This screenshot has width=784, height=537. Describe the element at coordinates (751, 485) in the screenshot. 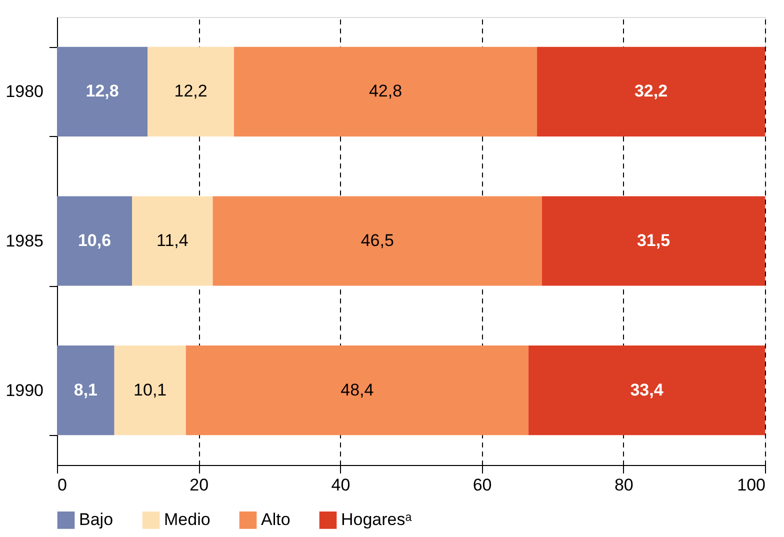

I see `x-tick-label: 100` at that location.